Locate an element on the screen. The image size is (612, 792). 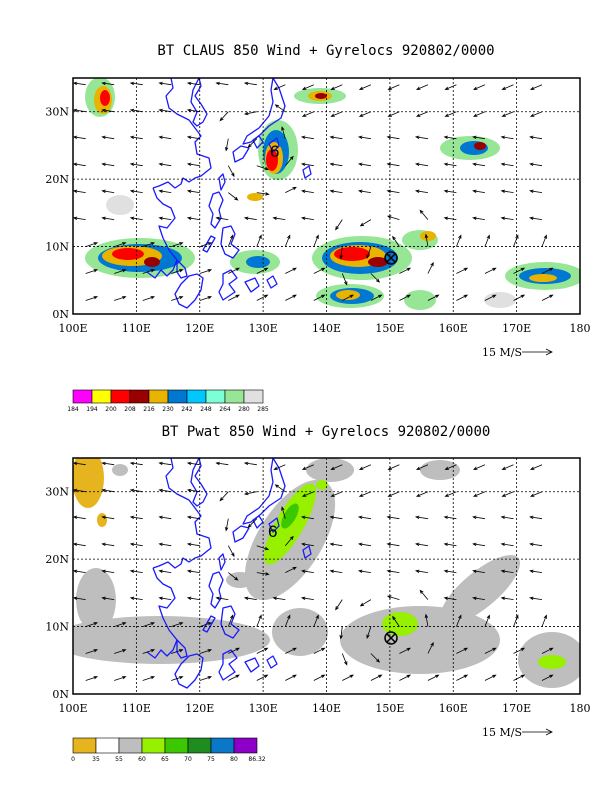
colorbar-label: 184 is located at coordinates (73, 409).